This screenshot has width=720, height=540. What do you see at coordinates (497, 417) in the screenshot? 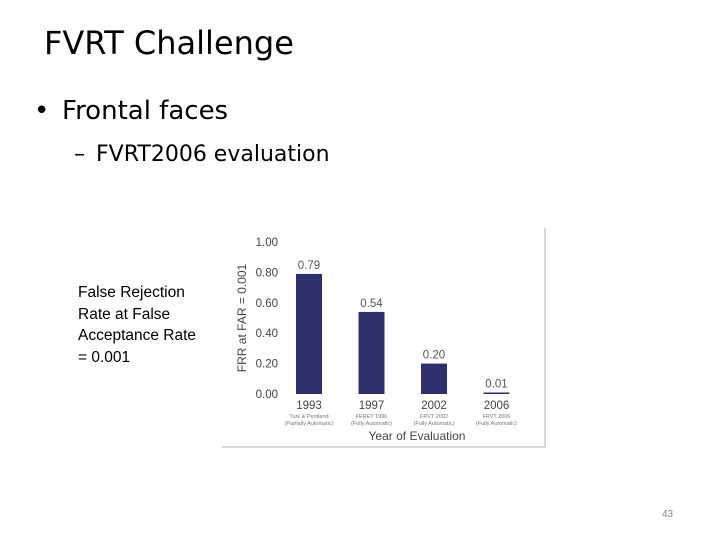
I see `x-tick-sublabel: FRVT 2006` at bounding box center [497, 417].